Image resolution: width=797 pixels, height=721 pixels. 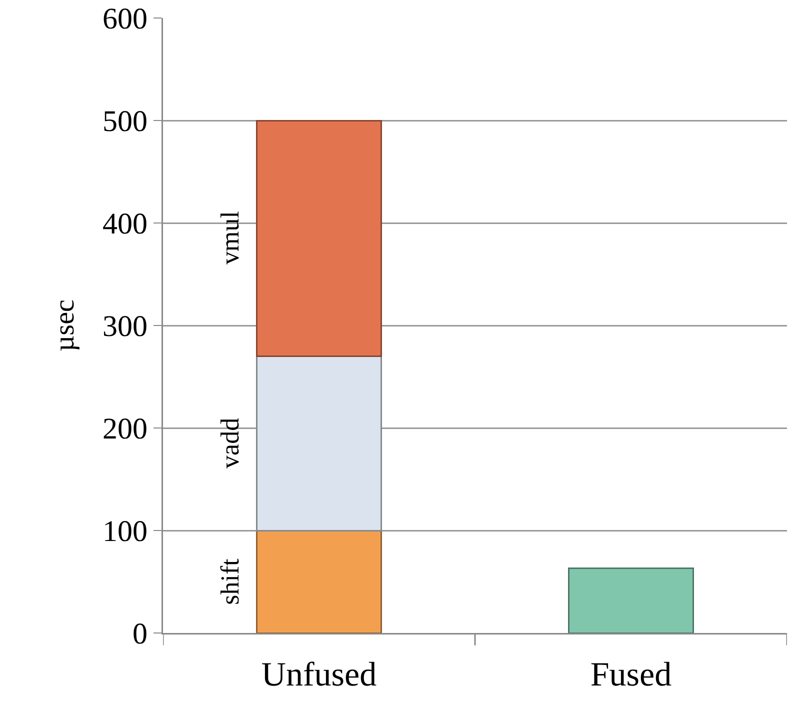 I want to click on y-tick-label: 200, so click(x=125, y=429).